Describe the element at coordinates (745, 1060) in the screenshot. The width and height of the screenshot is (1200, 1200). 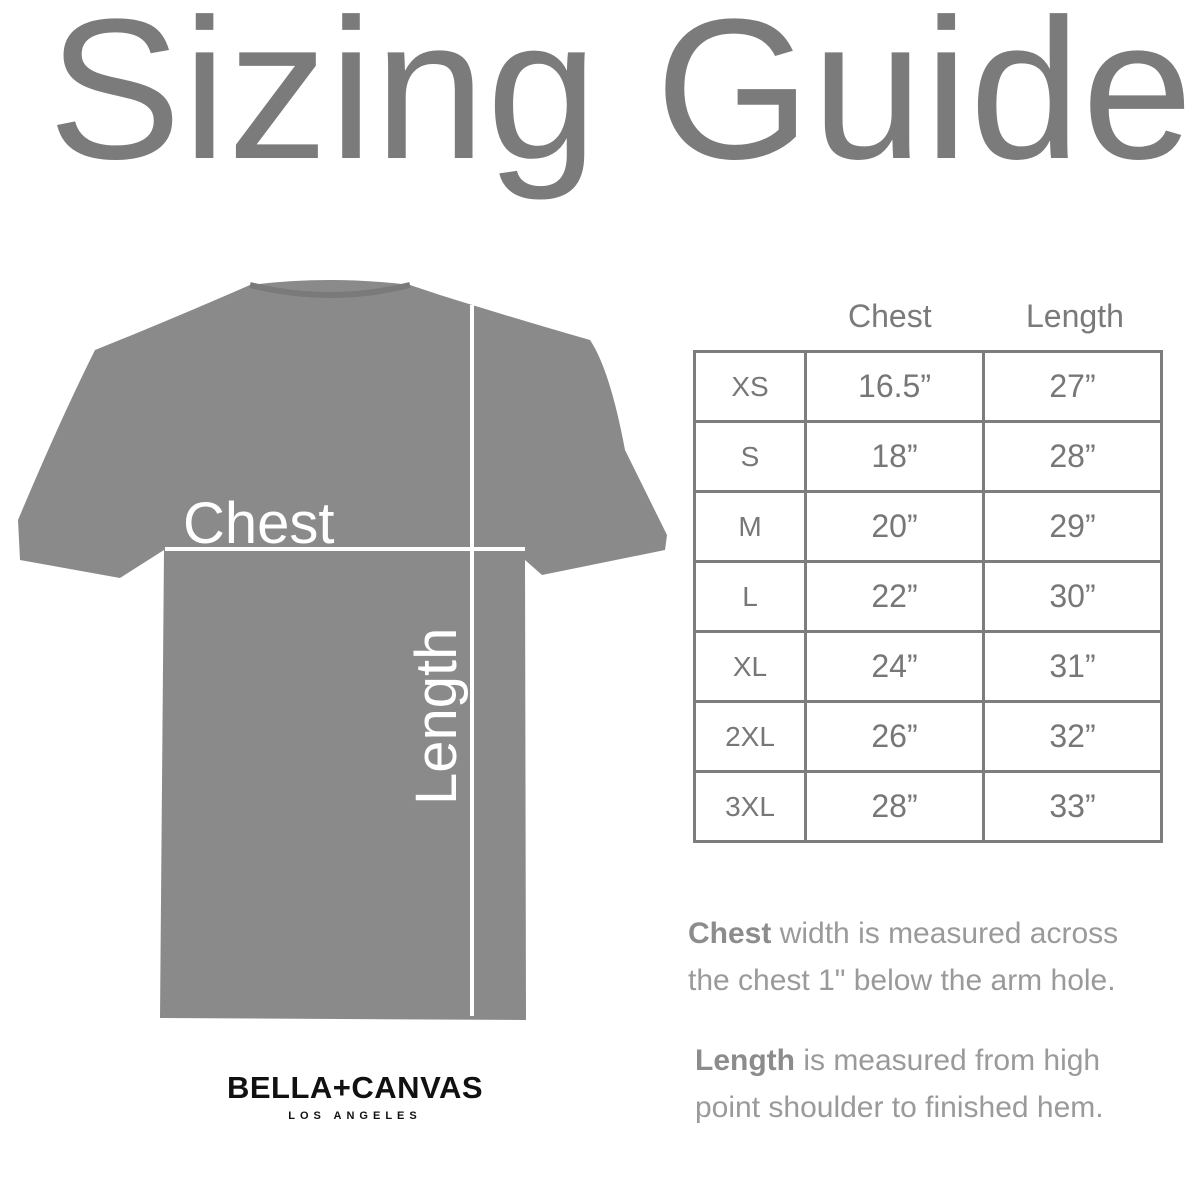
I see `length-note-term: Length` at that location.